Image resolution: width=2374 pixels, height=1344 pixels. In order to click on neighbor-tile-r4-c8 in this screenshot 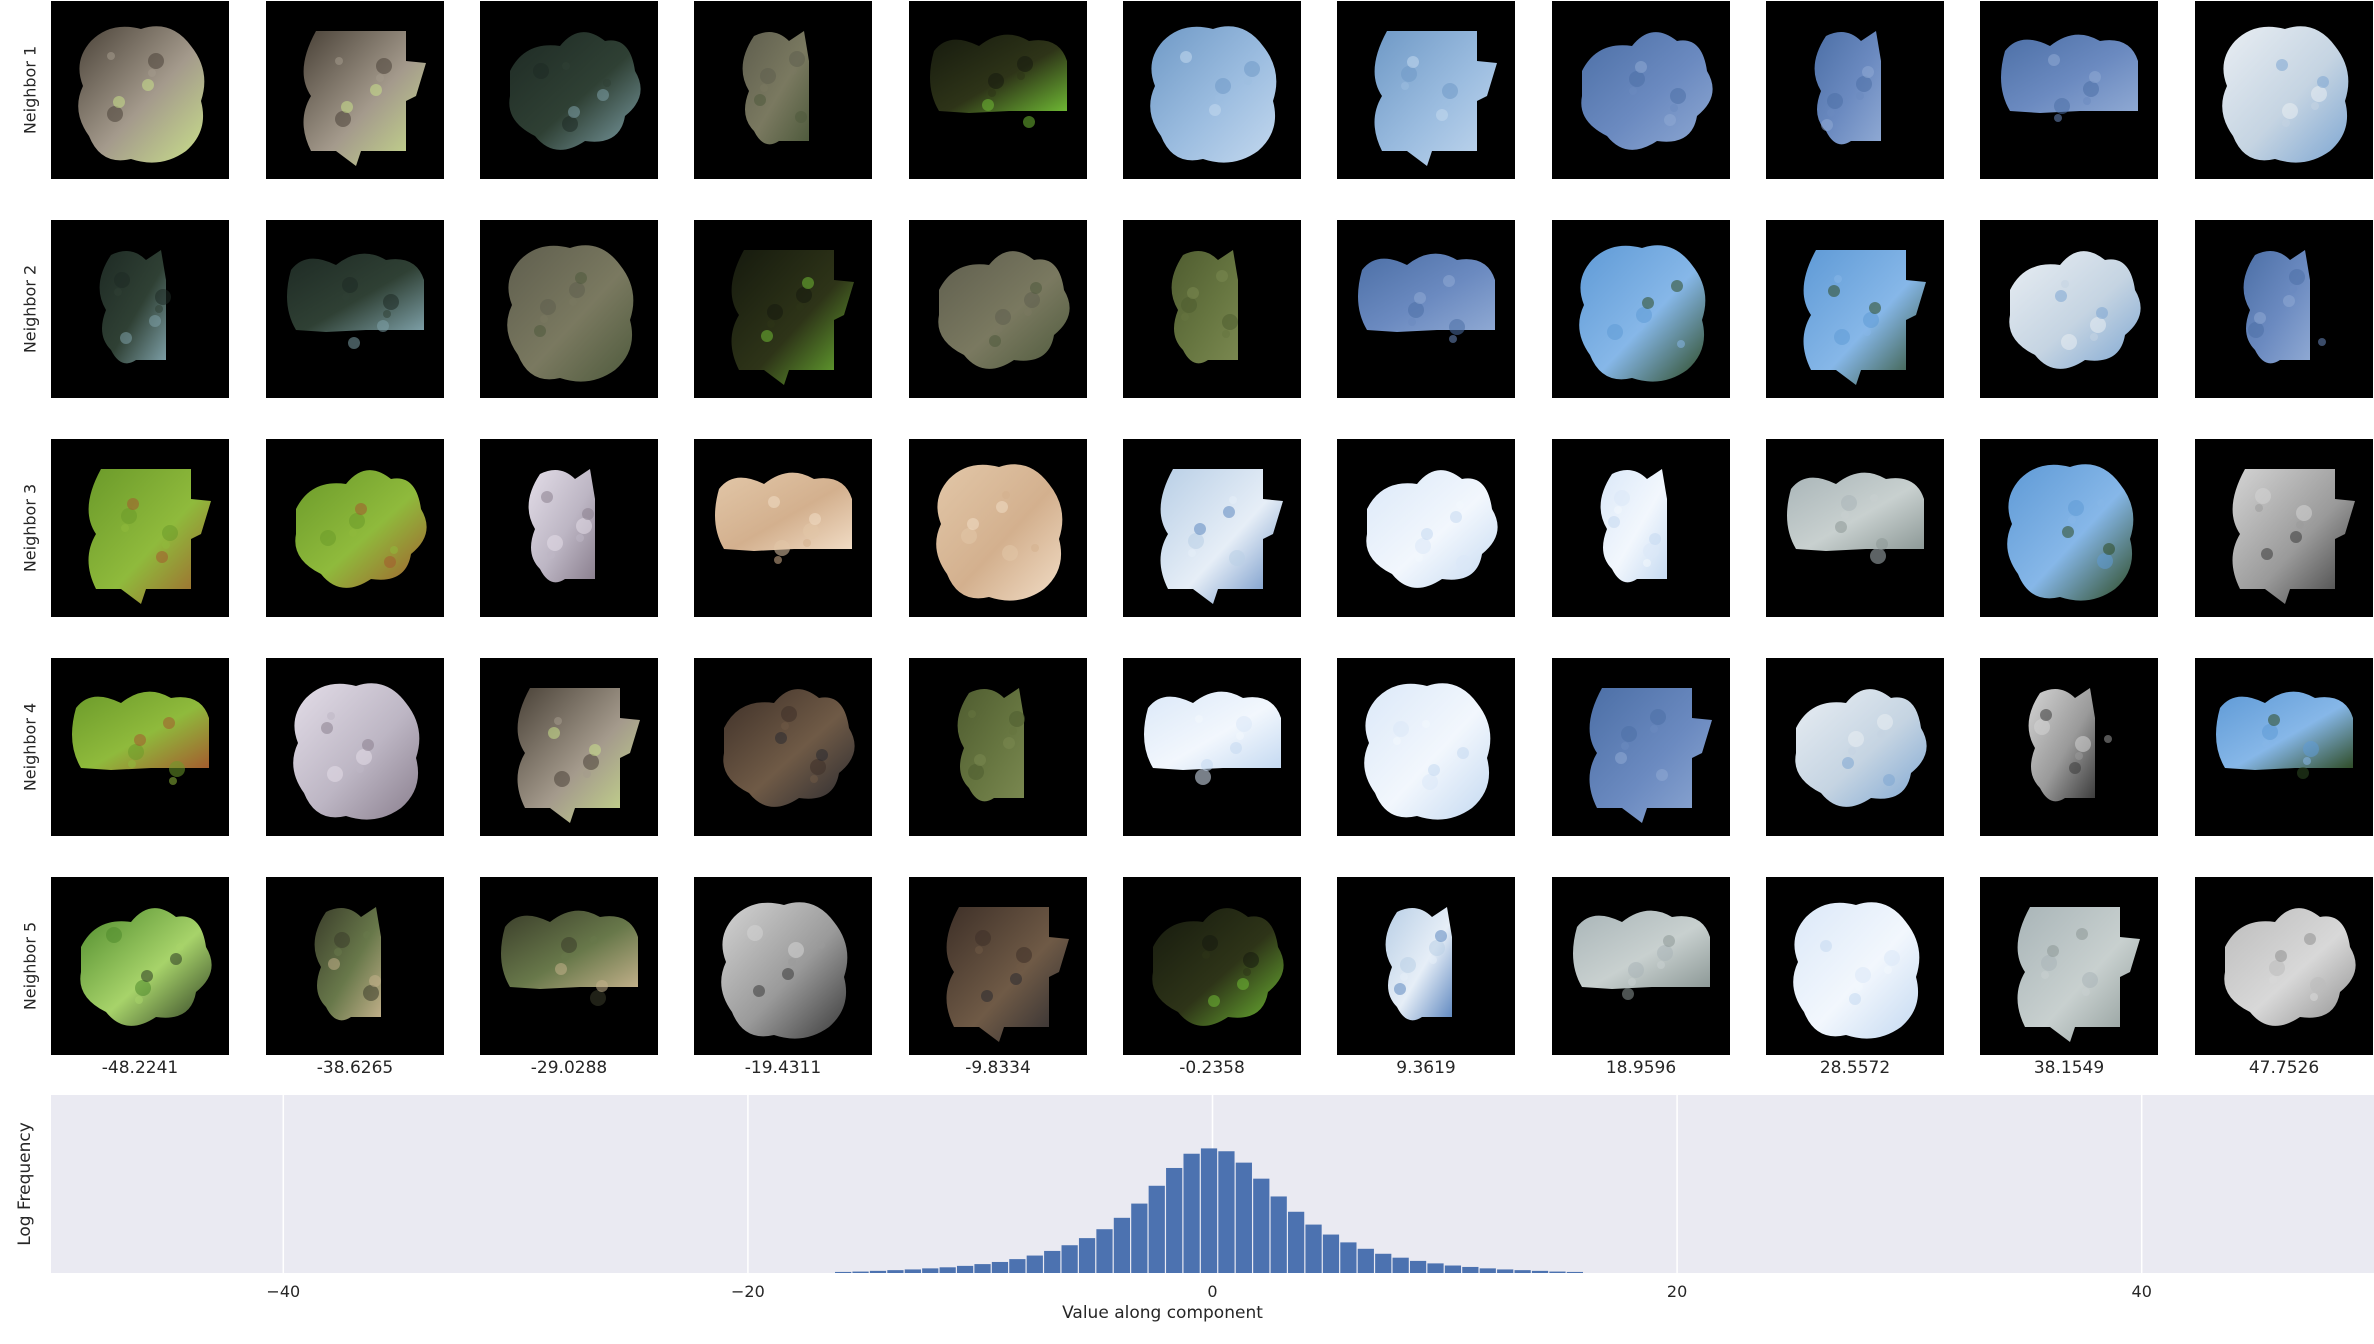, I will do `click(1641, 747)`.